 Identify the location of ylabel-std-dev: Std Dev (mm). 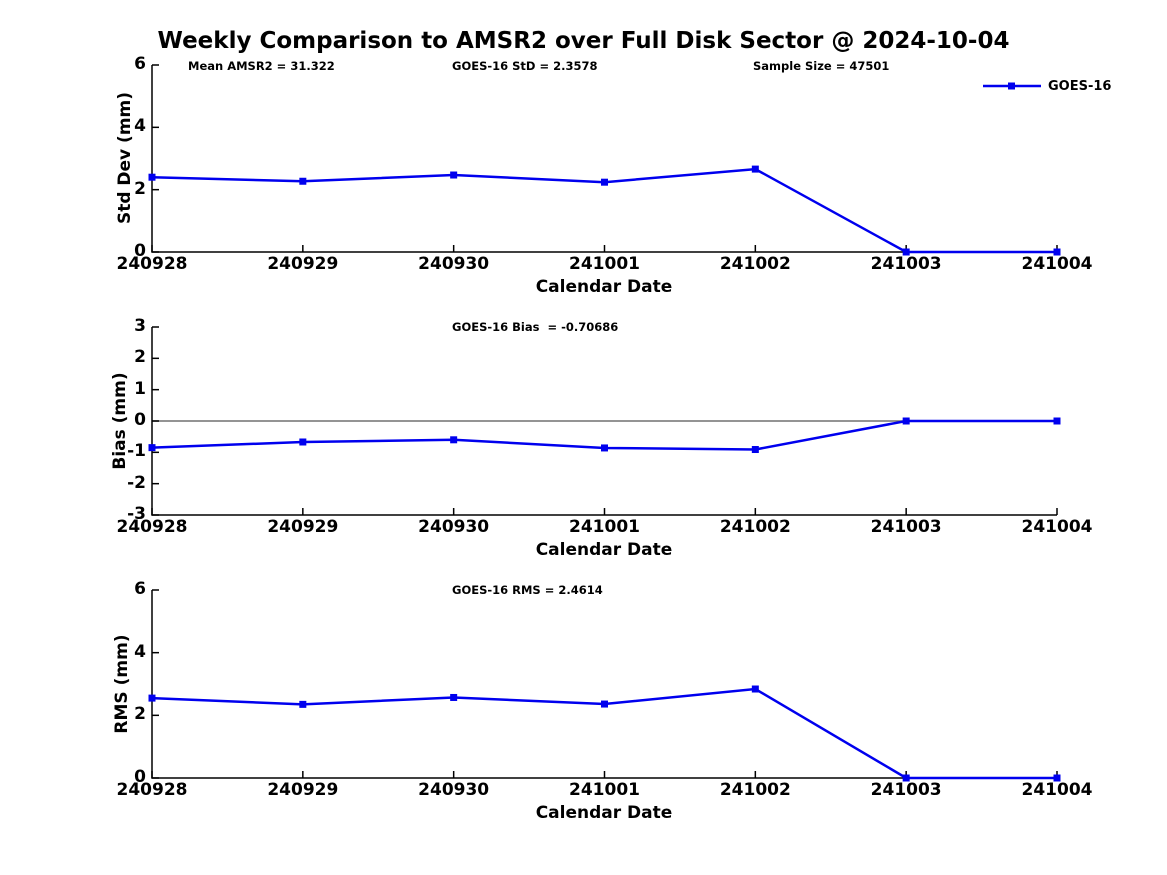
(125, 158).